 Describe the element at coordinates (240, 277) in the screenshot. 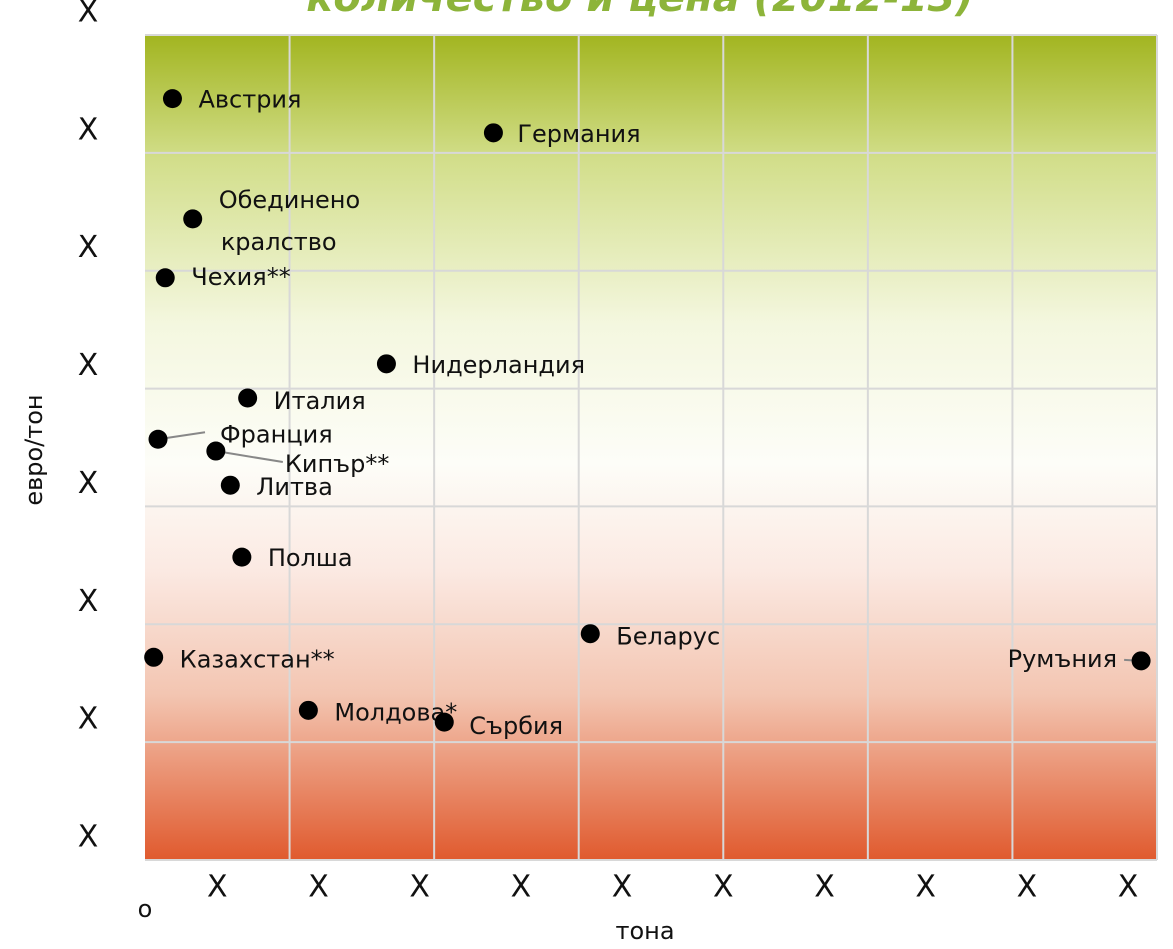

I see `point-label: Чехия**` at that location.